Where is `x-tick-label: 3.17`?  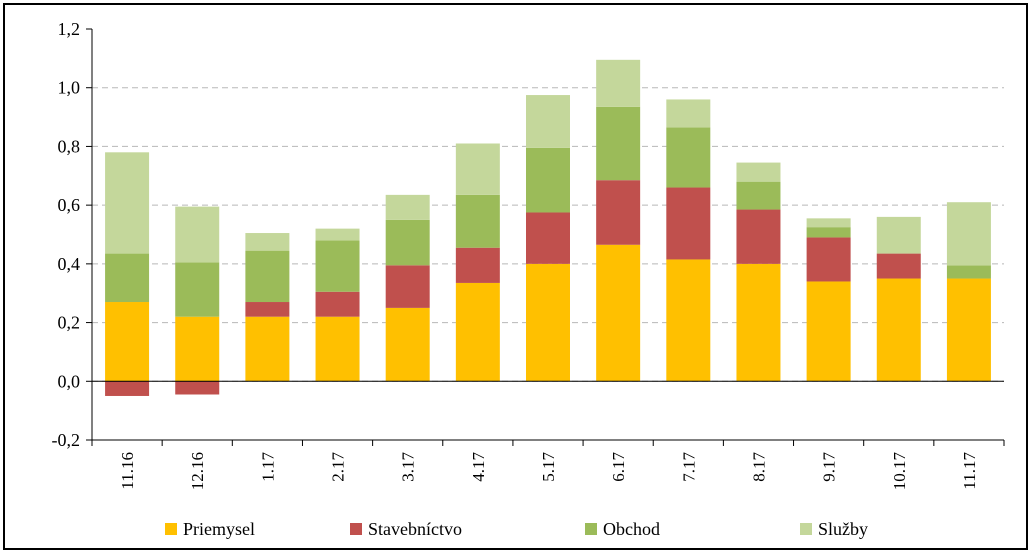
x-tick-label: 3.17 is located at coordinates (408, 467).